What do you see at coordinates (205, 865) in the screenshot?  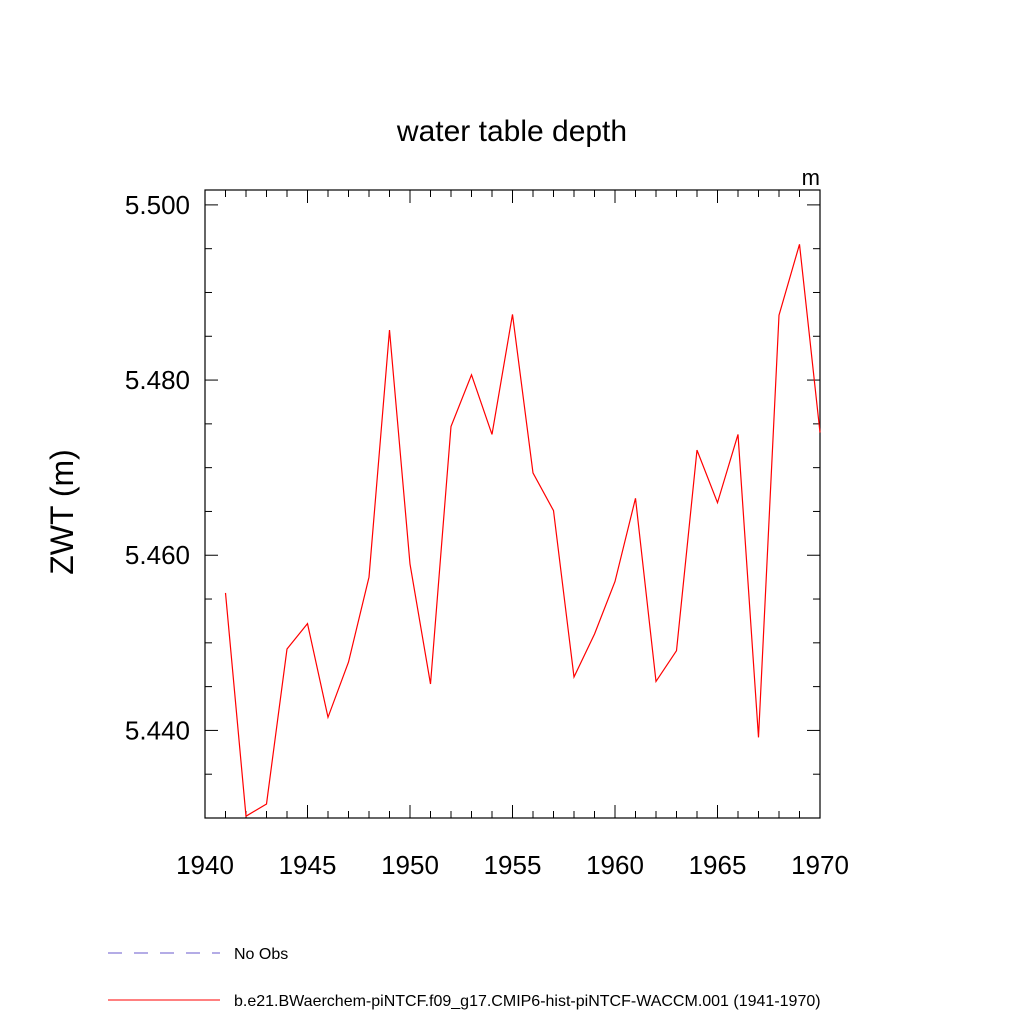 I see `x-tick-label: 1940` at bounding box center [205, 865].